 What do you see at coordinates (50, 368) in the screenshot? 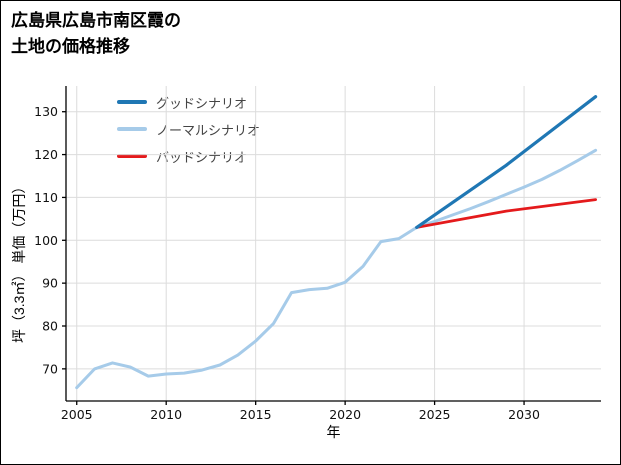
I see `y-tick-label: 70` at bounding box center [50, 368].